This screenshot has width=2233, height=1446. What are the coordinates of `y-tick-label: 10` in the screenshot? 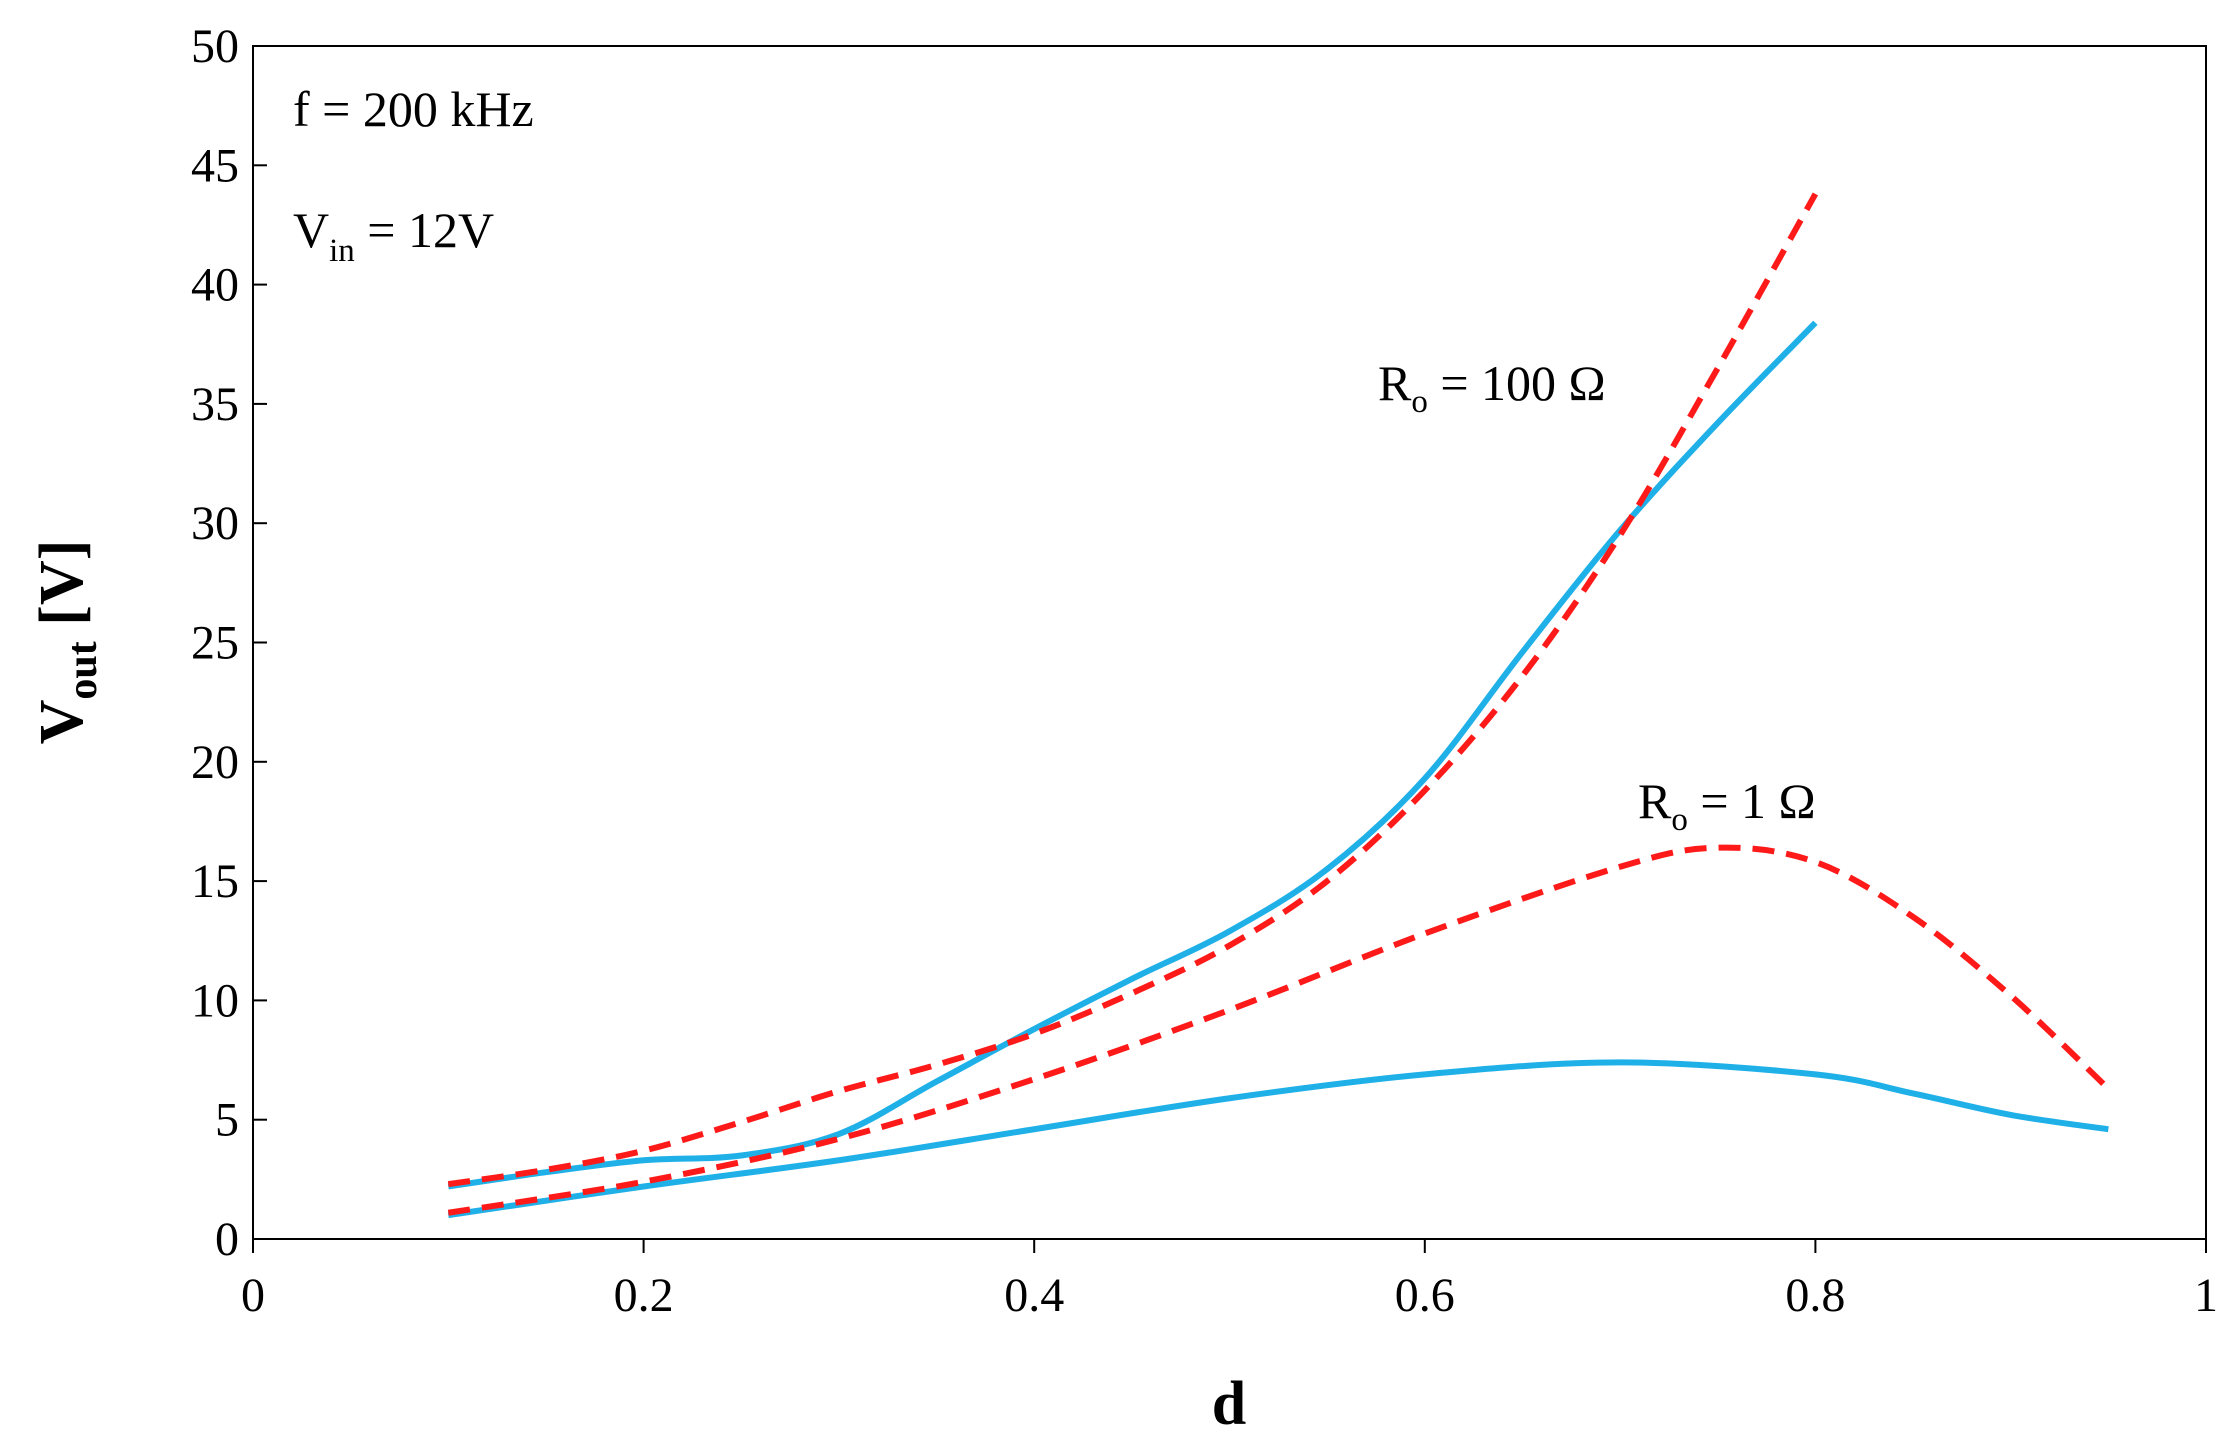 It's located at (215, 1000).